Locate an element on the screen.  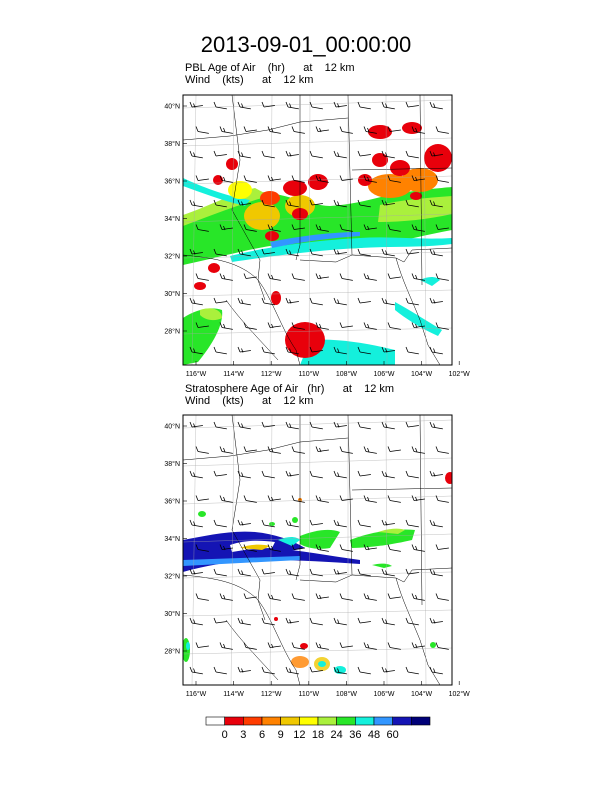
colorbar-label: 36 is located at coordinates (355, 735).